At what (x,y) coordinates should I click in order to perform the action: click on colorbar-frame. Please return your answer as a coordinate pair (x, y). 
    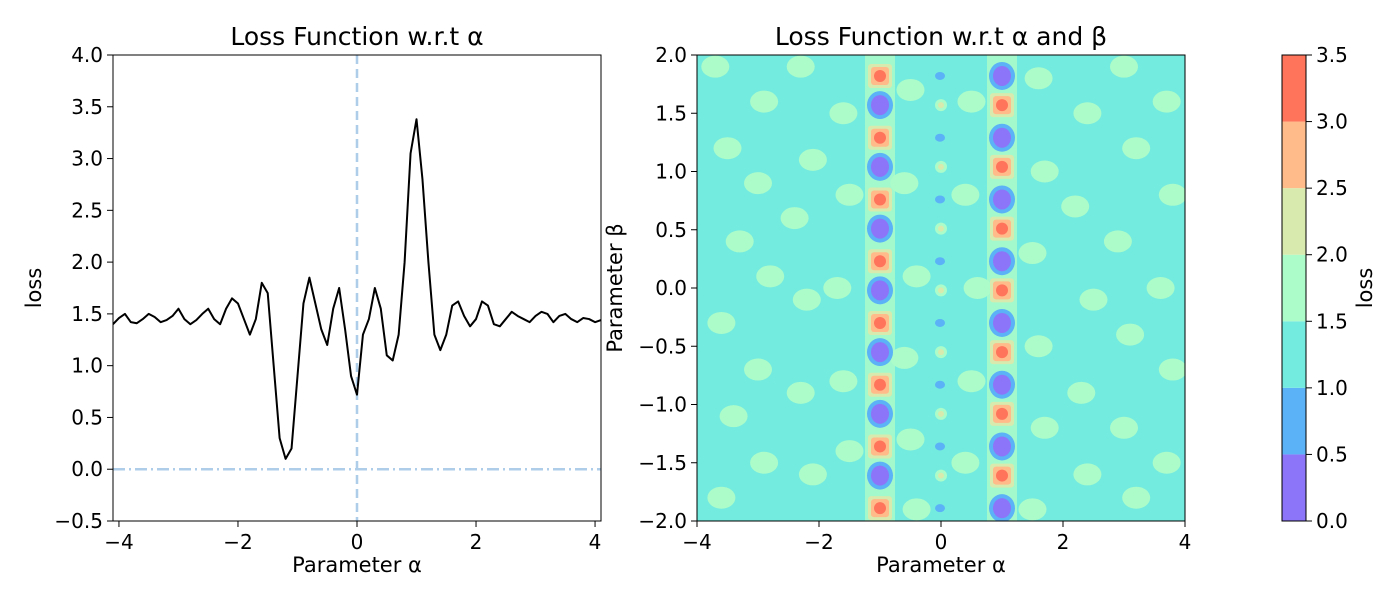
    Looking at the image, I should click on (1294, 288).